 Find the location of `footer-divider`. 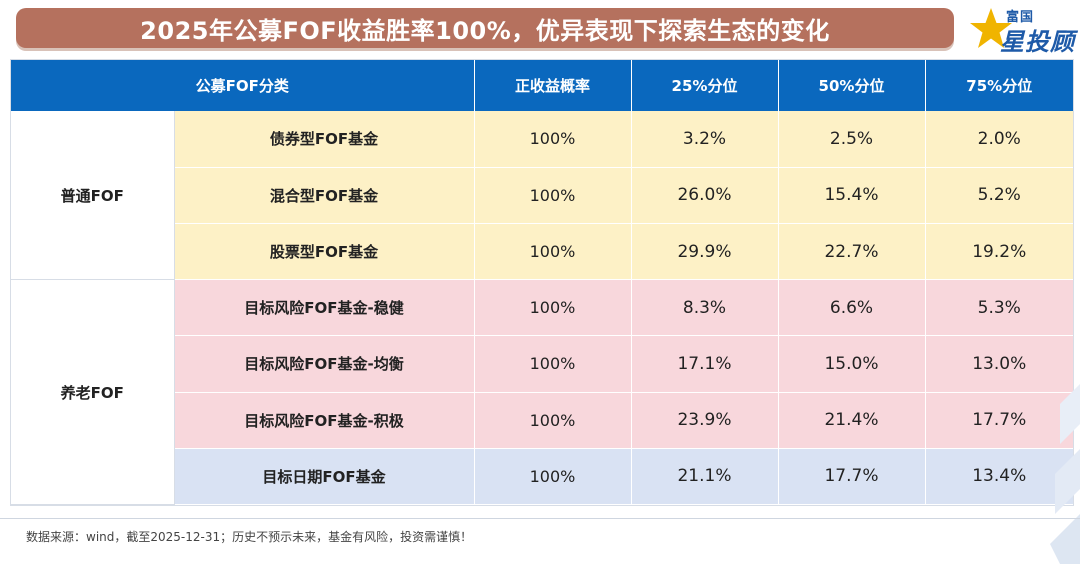

footer-divider is located at coordinates (540, 518).